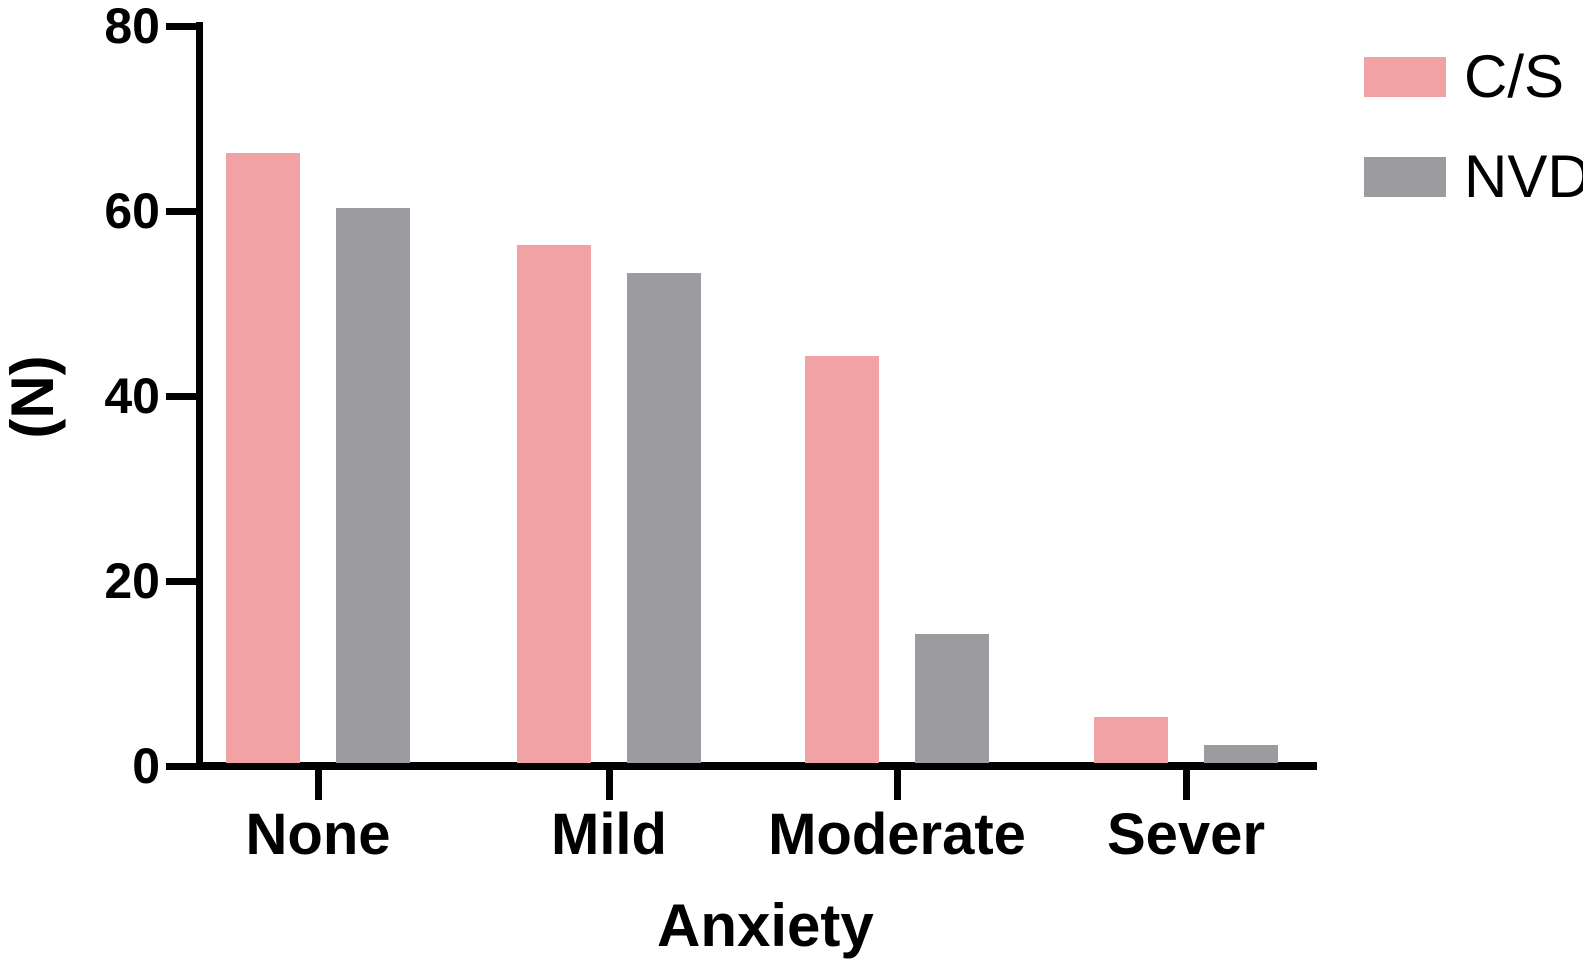  I want to click on y-tick-label-40: 40, so click(132, 396).